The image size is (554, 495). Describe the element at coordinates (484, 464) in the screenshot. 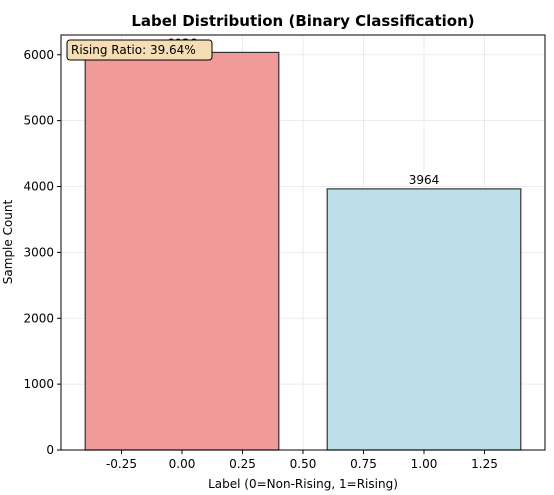

I see `x-tick-label: 1.25` at that location.